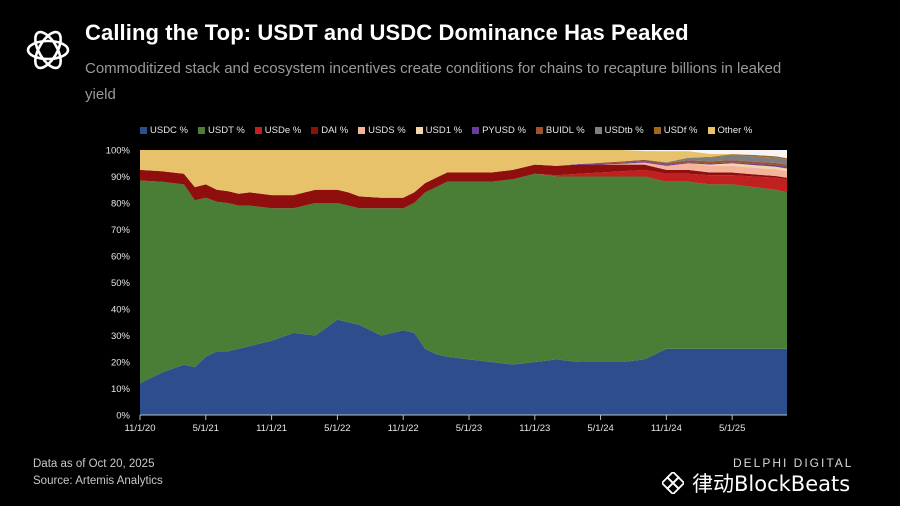 This screenshot has width=900, height=506. I want to click on legend-label: USDC %, so click(169, 130).